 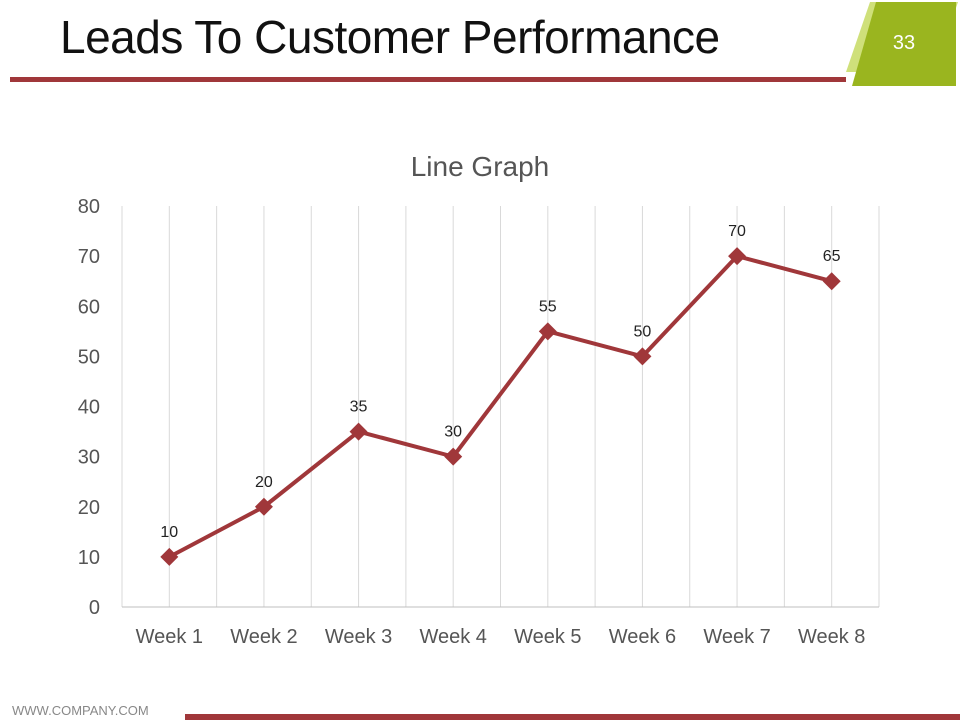 I want to click on badge-shape, so click(x=902, y=44).